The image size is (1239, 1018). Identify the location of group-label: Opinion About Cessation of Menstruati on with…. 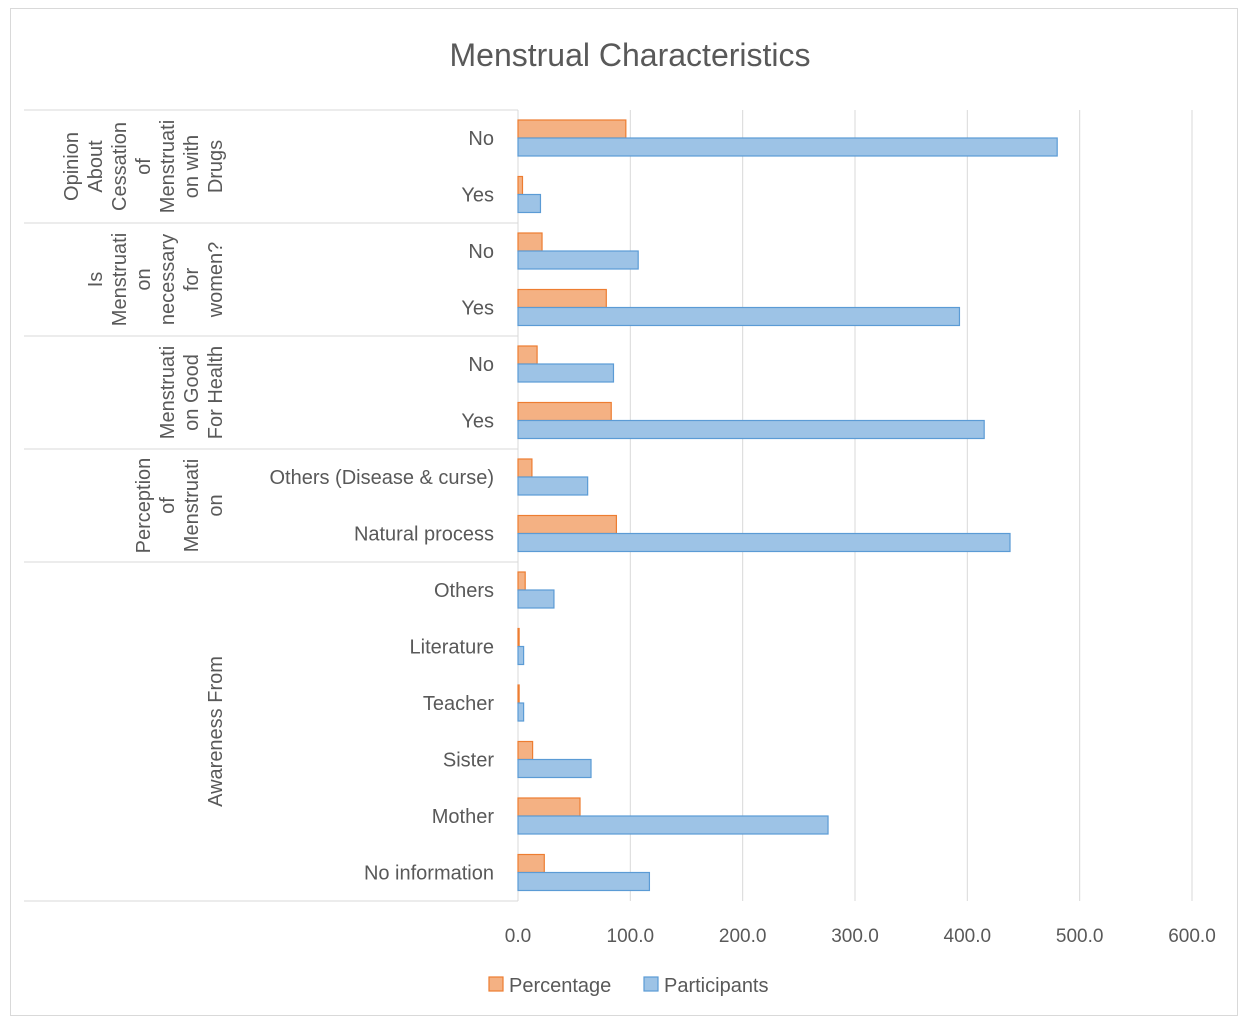
(144, 166).